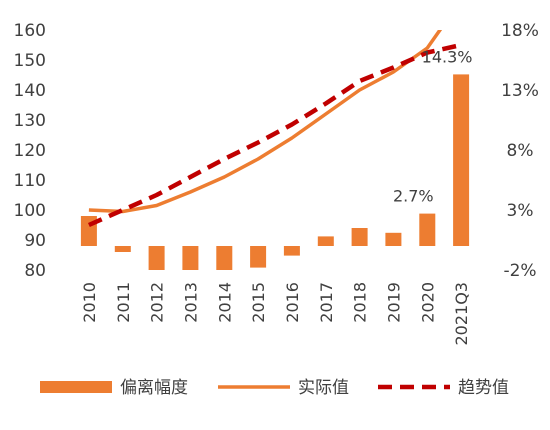  I want to click on annotations-group: 14.3% 2.7%, so click(433, 126).